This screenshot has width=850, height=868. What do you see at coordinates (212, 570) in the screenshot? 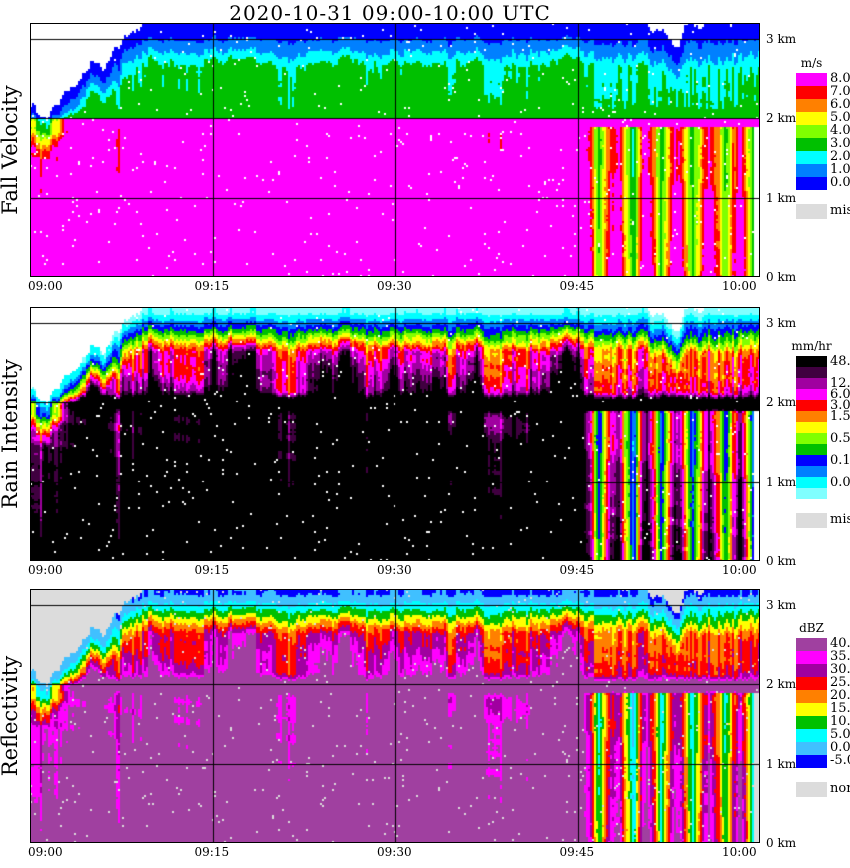
I see `x-tick-rain-intensity-1: 09:15` at bounding box center [212, 570].